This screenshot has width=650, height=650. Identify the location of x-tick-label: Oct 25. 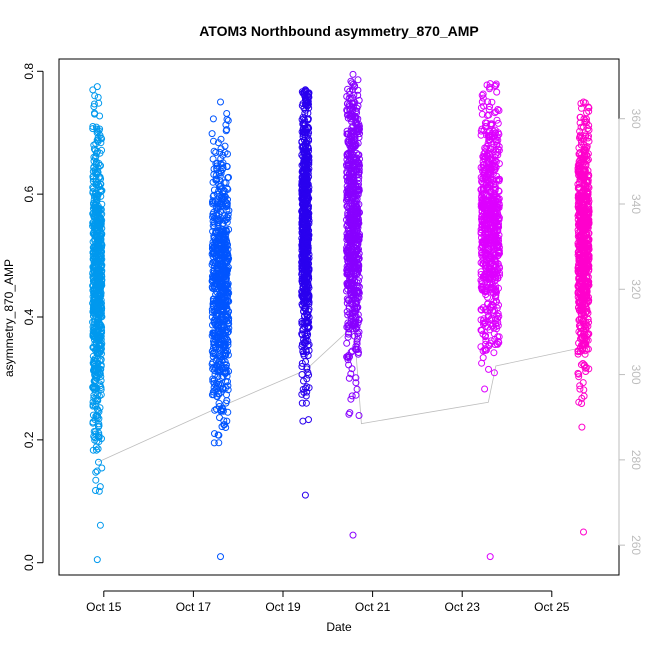
(552, 607).